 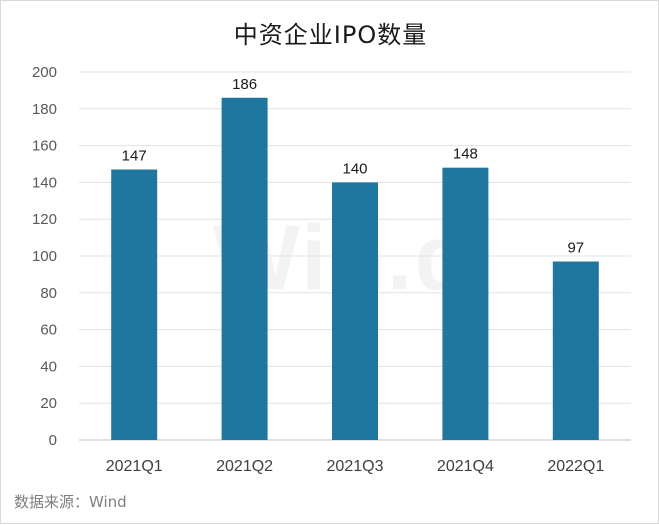 What do you see at coordinates (44, 146) in the screenshot?
I see `y-tick-label: 160` at bounding box center [44, 146].